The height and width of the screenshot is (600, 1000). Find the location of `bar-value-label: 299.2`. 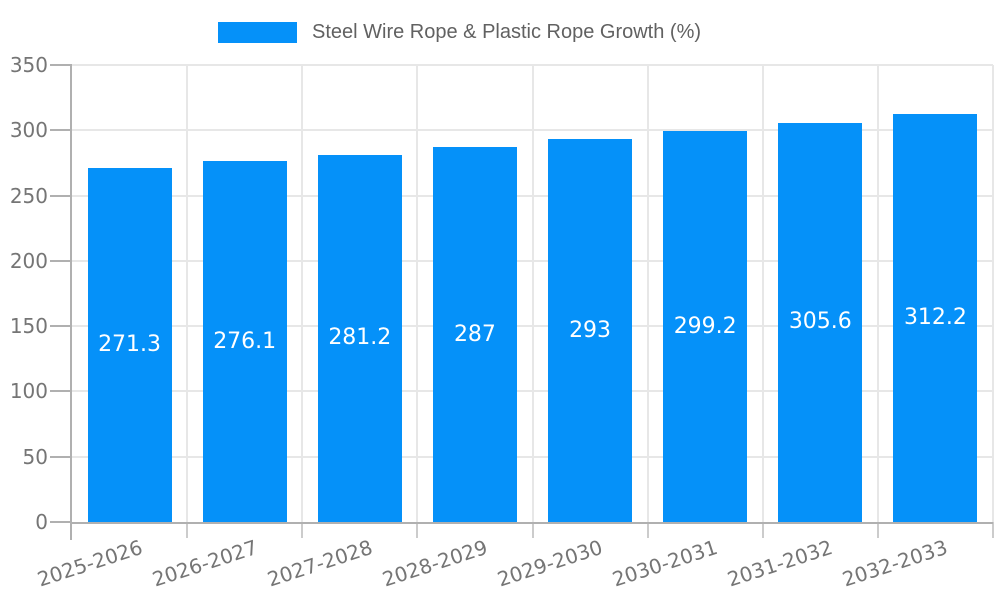

bar-value-label: 299.2 is located at coordinates (705, 326).